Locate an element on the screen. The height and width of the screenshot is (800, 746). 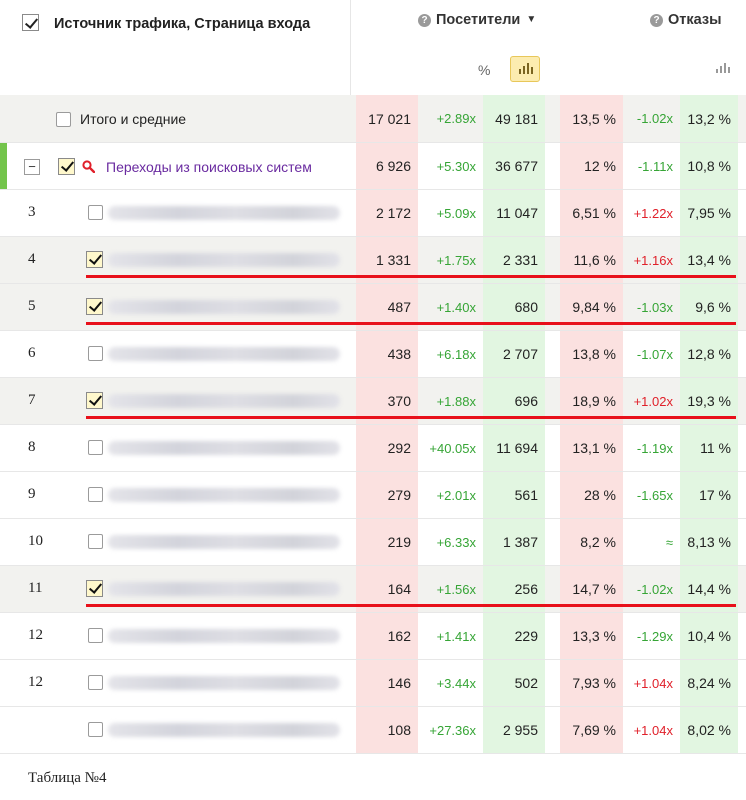
bounce-delta-cell: +1.16x is located at coordinates (653, 260).